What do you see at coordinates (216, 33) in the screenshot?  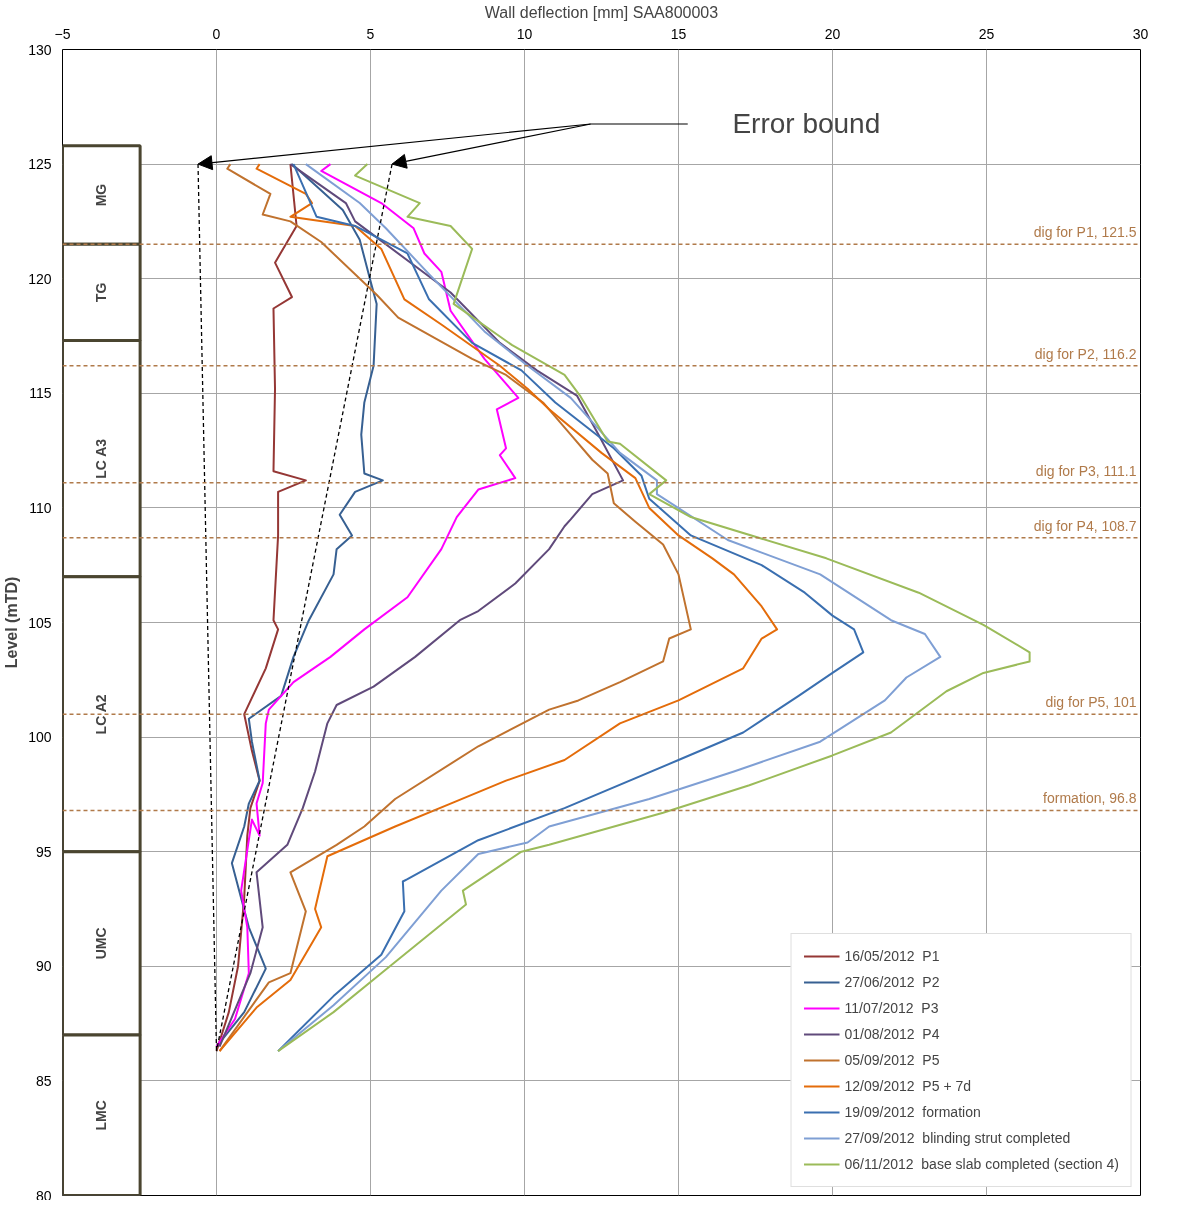 I see `x-tick-label: 0` at bounding box center [216, 33].